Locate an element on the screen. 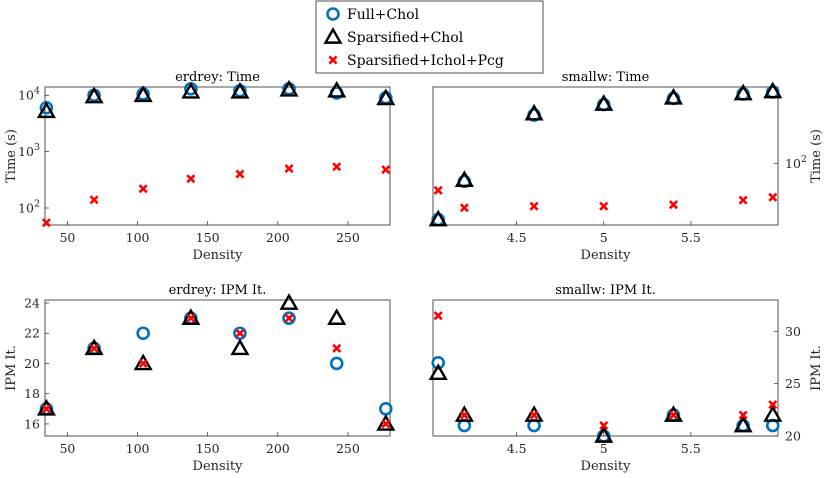  legend-marker-triangle is located at coordinates (333, 35).